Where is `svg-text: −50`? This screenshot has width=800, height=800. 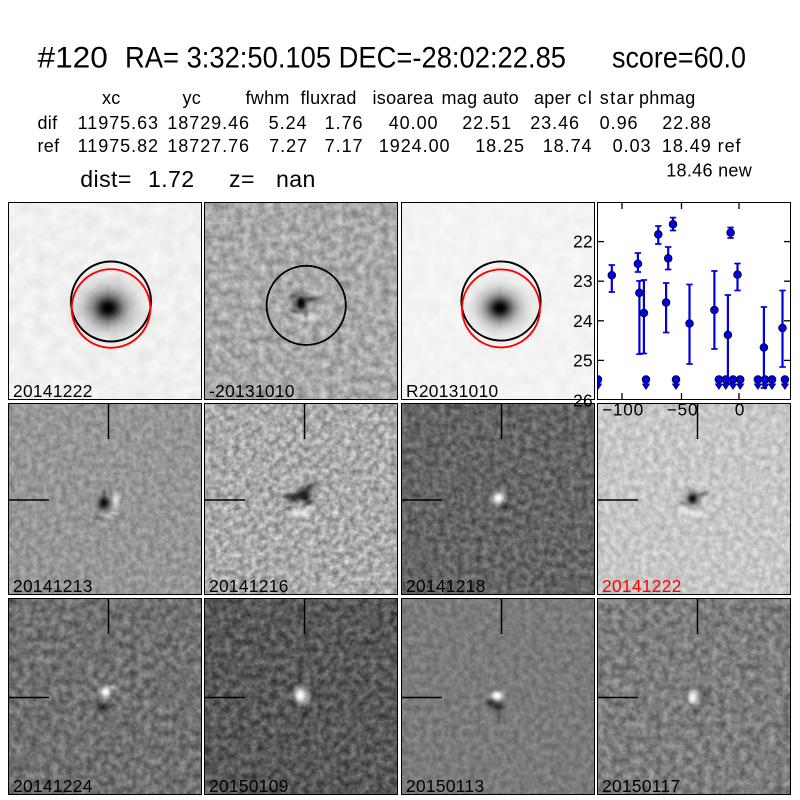
svg-text: −50 is located at coordinates (683, 410).